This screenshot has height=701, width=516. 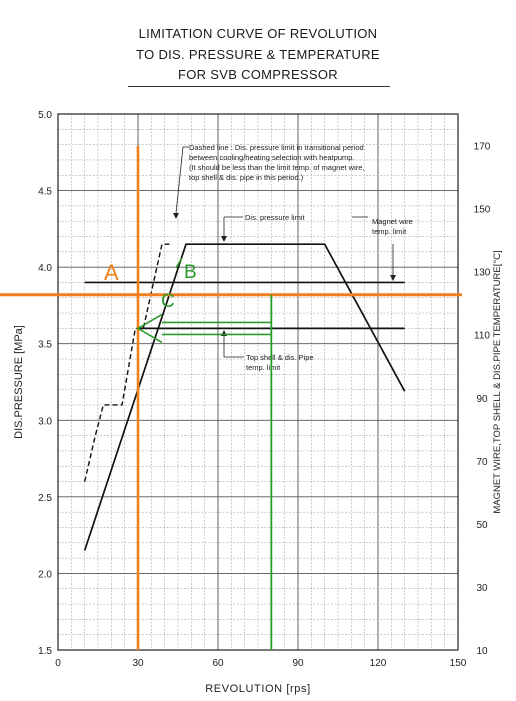 I want to click on dis-pressure-note-text: Dis. pressure limit, so click(x=275, y=217).